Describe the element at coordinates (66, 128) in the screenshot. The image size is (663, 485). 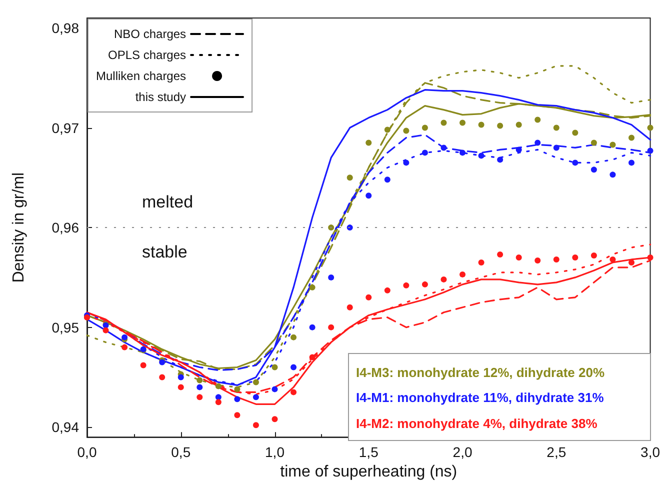
I see `y-tick-label: 0,97` at that location.